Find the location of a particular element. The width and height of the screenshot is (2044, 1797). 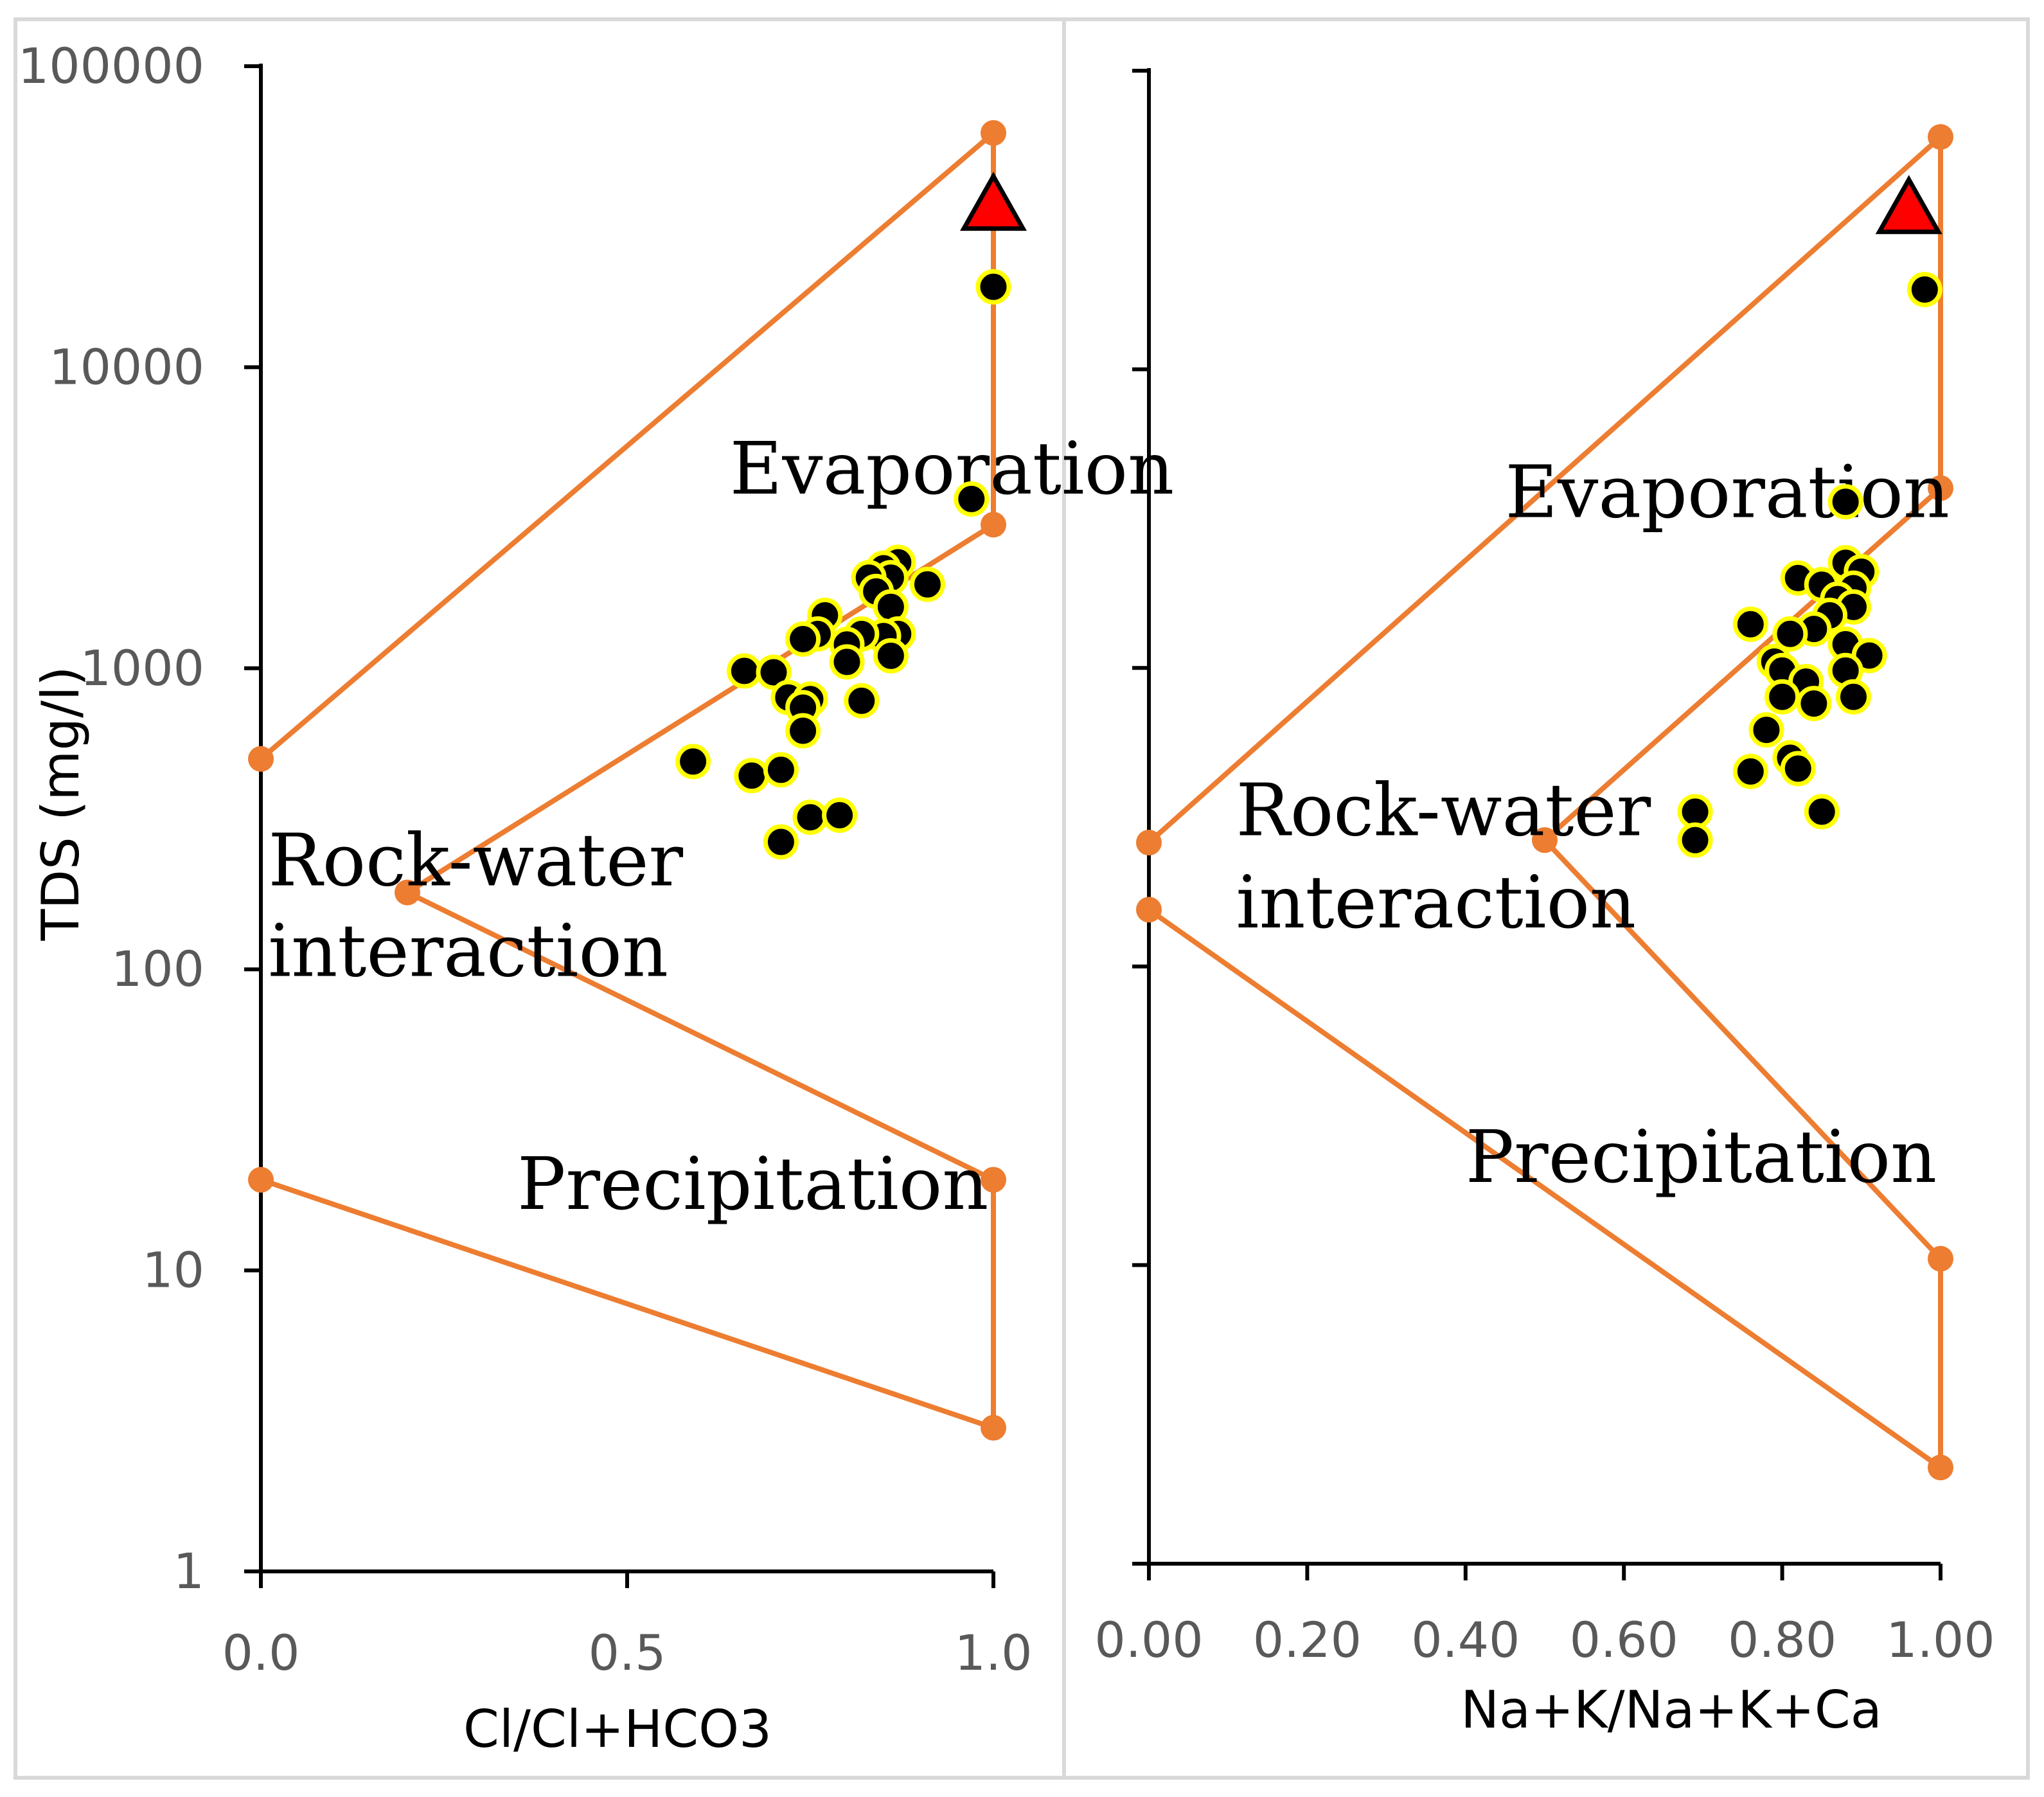

y-tick-label: 100000 is located at coordinates (111, 65).